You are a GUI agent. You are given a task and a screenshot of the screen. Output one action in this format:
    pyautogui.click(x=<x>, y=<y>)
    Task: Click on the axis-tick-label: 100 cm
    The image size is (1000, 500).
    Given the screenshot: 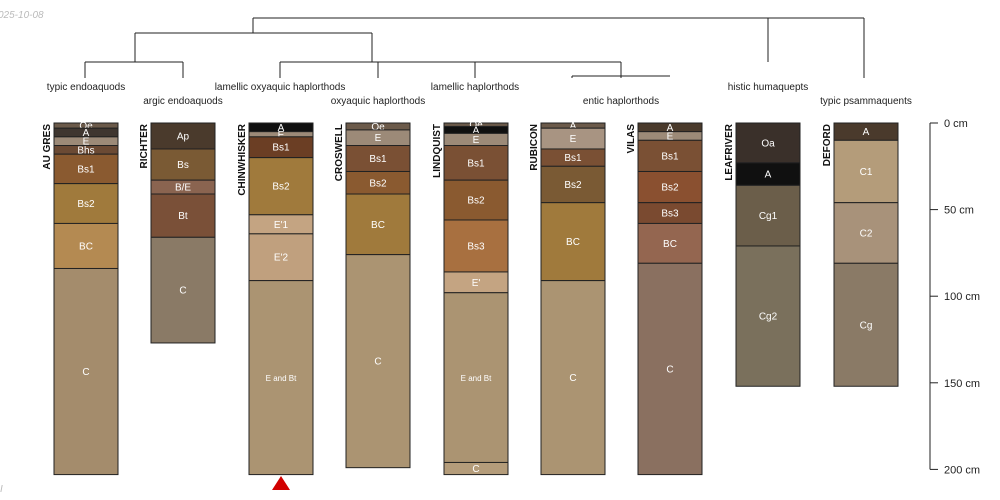 What is the action you would take?
    pyautogui.click(x=962, y=297)
    